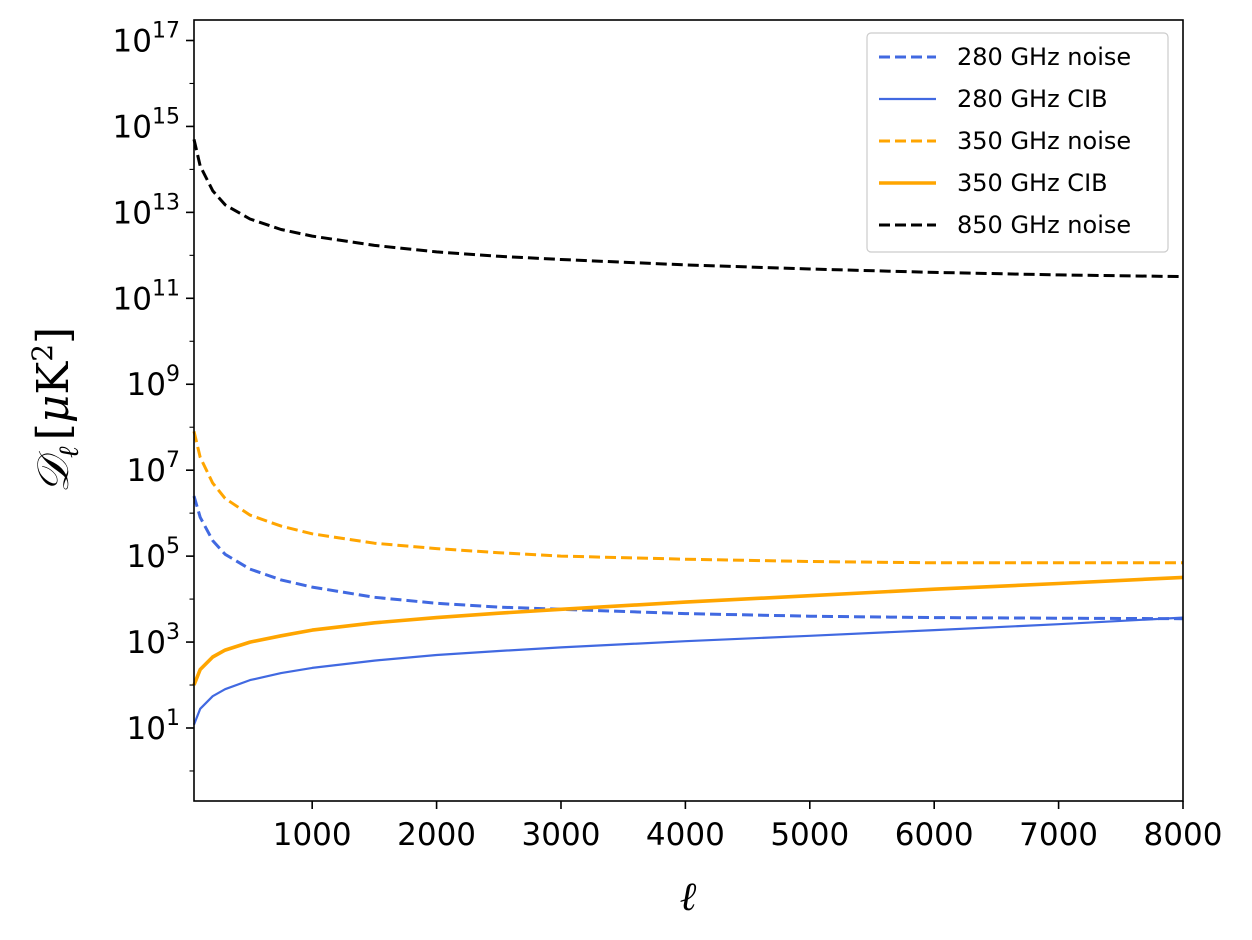  Describe the element at coordinates (1044, 225) in the screenshot. I see `legend-label: 850 GHz noise` at that location.